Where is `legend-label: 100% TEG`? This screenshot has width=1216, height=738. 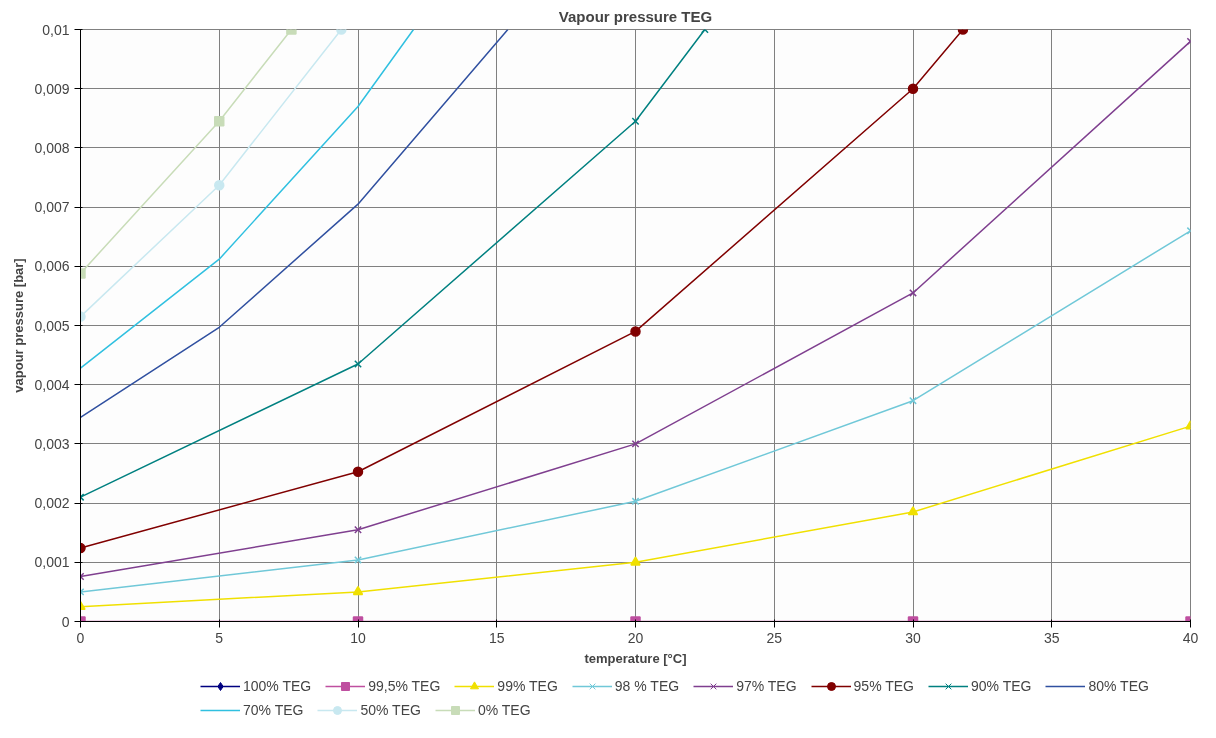
legend-label: 100% TEG is located at coordinates (277, 686).